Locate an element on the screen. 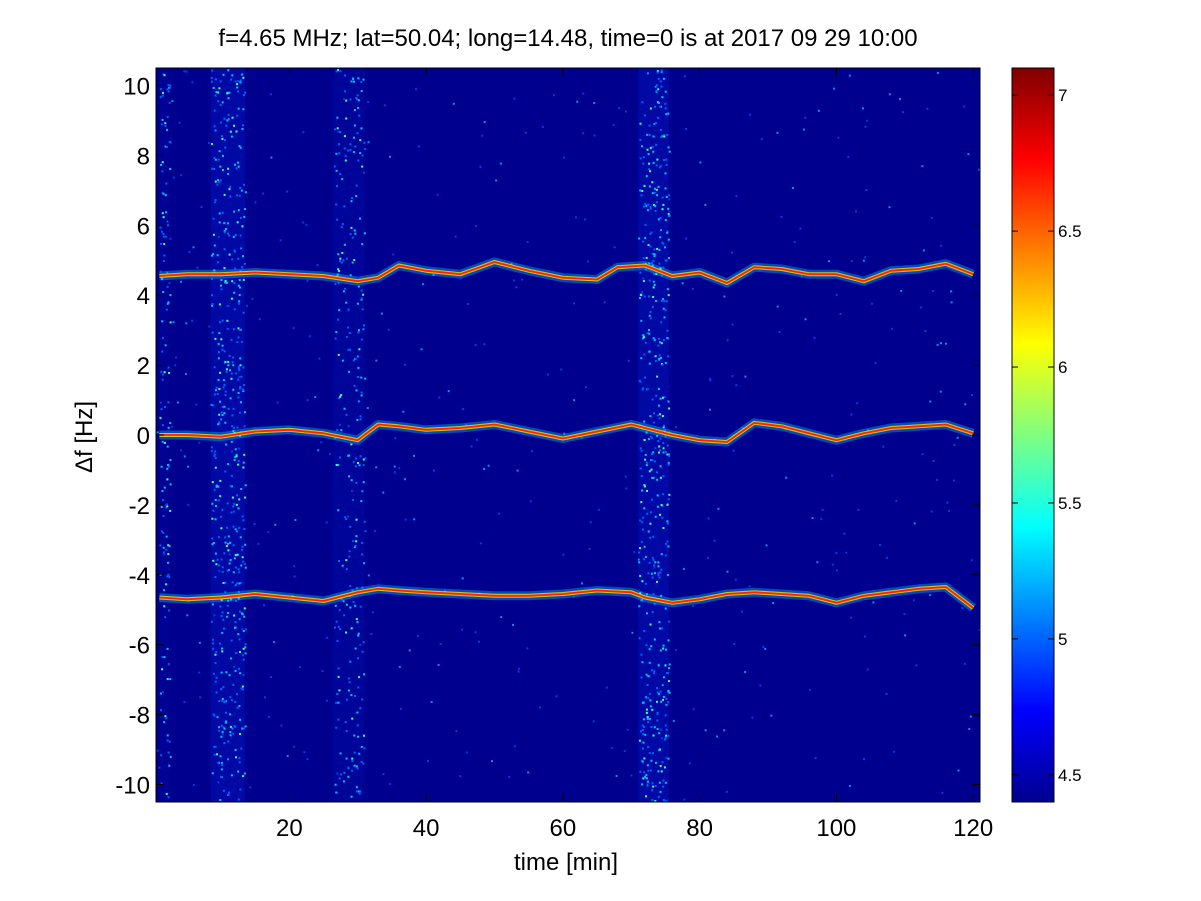  colorbar-tick-label: 6 is located at coordinates (1062, 367).